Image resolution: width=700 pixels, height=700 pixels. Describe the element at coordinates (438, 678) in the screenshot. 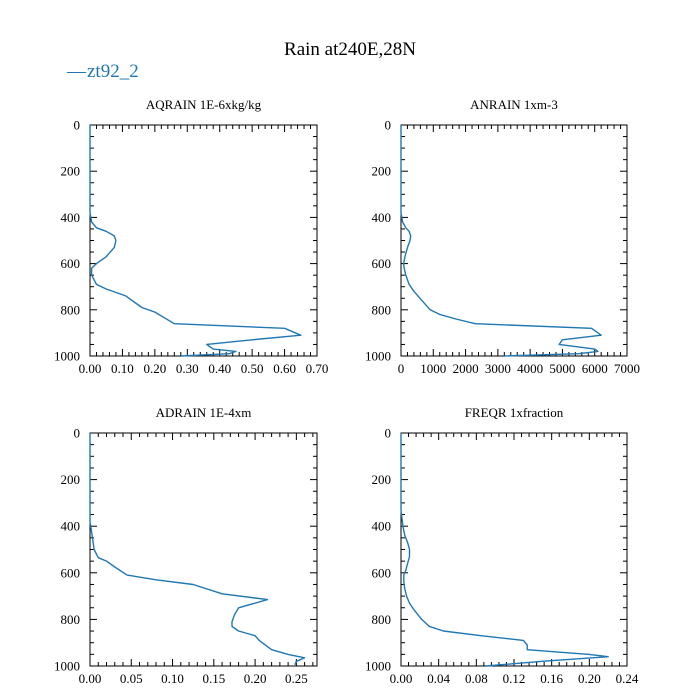

I see `x-tick-label: 0.04` at that location.